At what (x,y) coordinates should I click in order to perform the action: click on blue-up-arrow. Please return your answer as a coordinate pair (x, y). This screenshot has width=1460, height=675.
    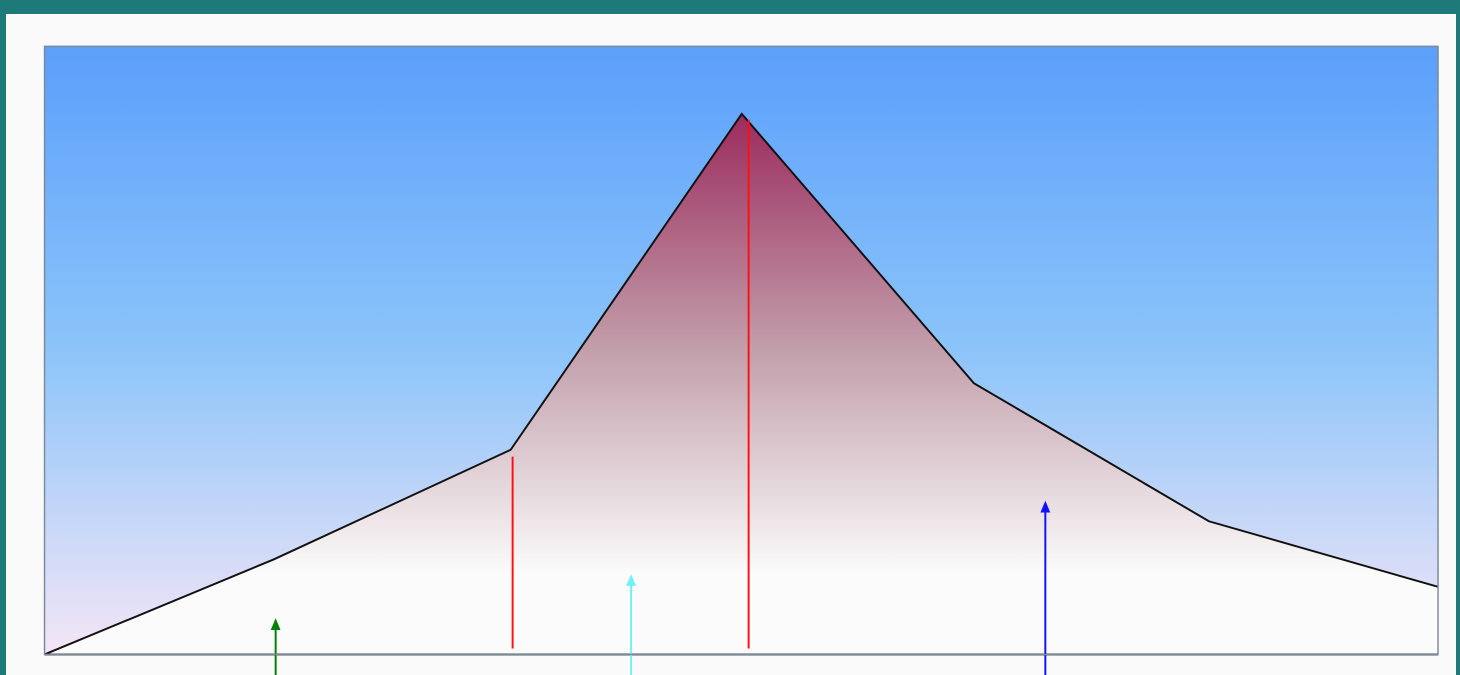
    Looking at the image, I should click on (1045, 587).